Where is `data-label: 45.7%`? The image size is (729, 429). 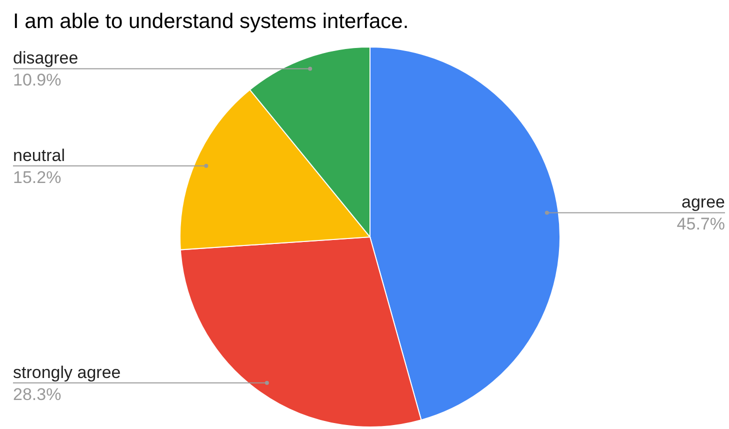 data-label: 45.7% is located at coordinates (700, 224).